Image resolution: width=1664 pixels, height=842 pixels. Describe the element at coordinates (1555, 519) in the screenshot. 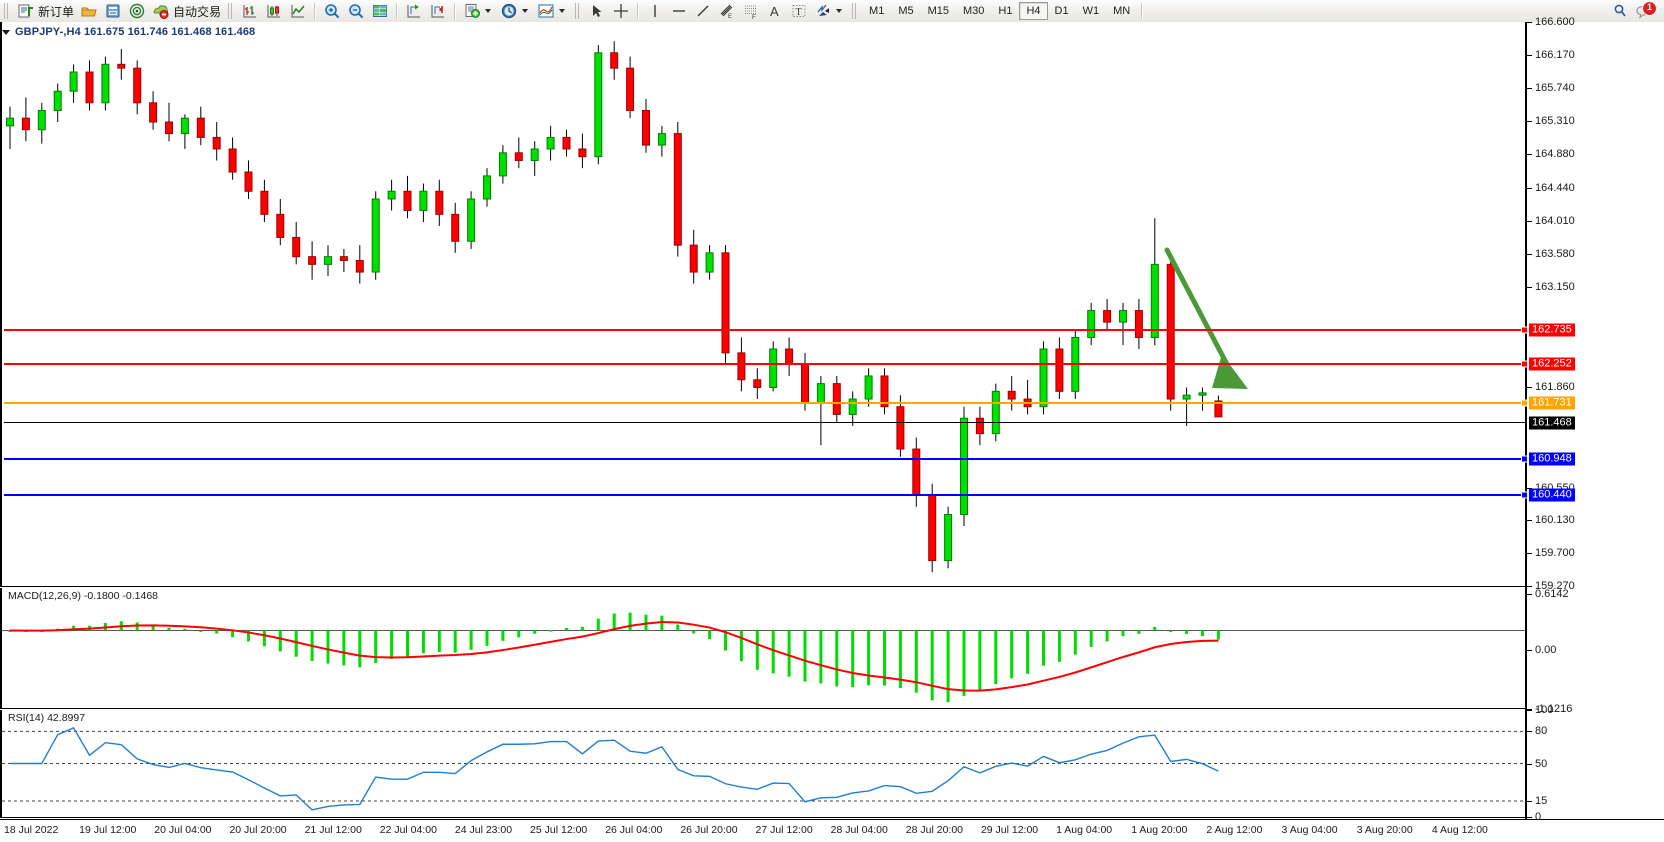

I see `price-tick-label: 160.130` at that location.